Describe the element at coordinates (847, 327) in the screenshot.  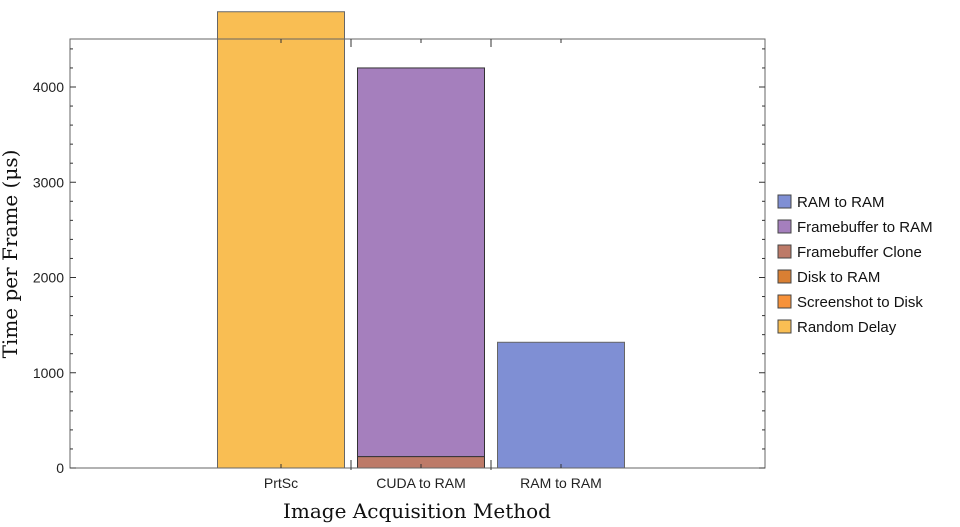
I see `legend-label: Random Delay` at that location.